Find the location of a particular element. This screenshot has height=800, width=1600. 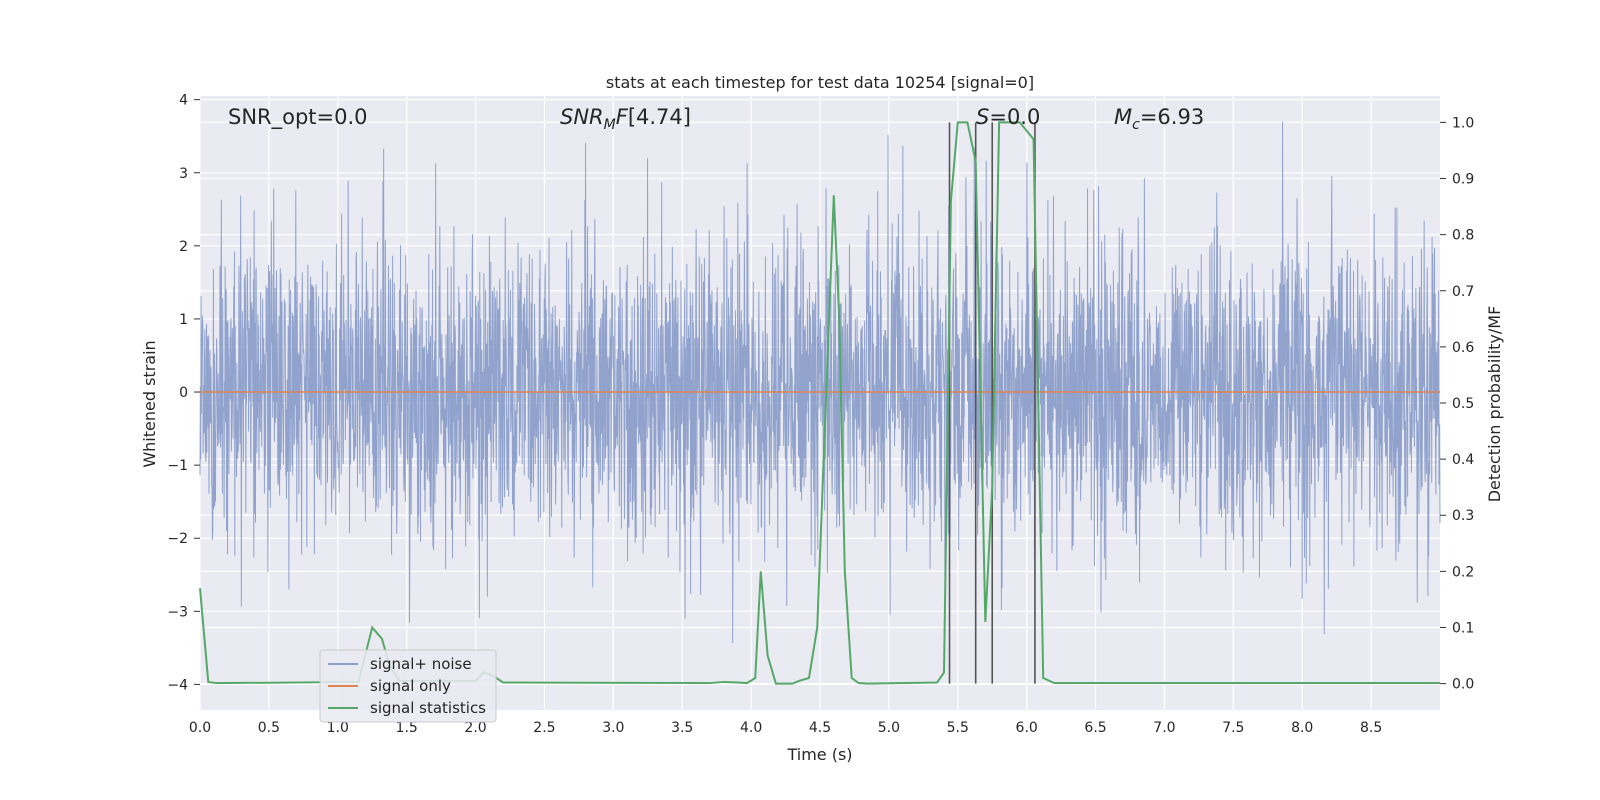

y-axis-label-right: Detection probability/MF is located at coordinates (1494, 404).